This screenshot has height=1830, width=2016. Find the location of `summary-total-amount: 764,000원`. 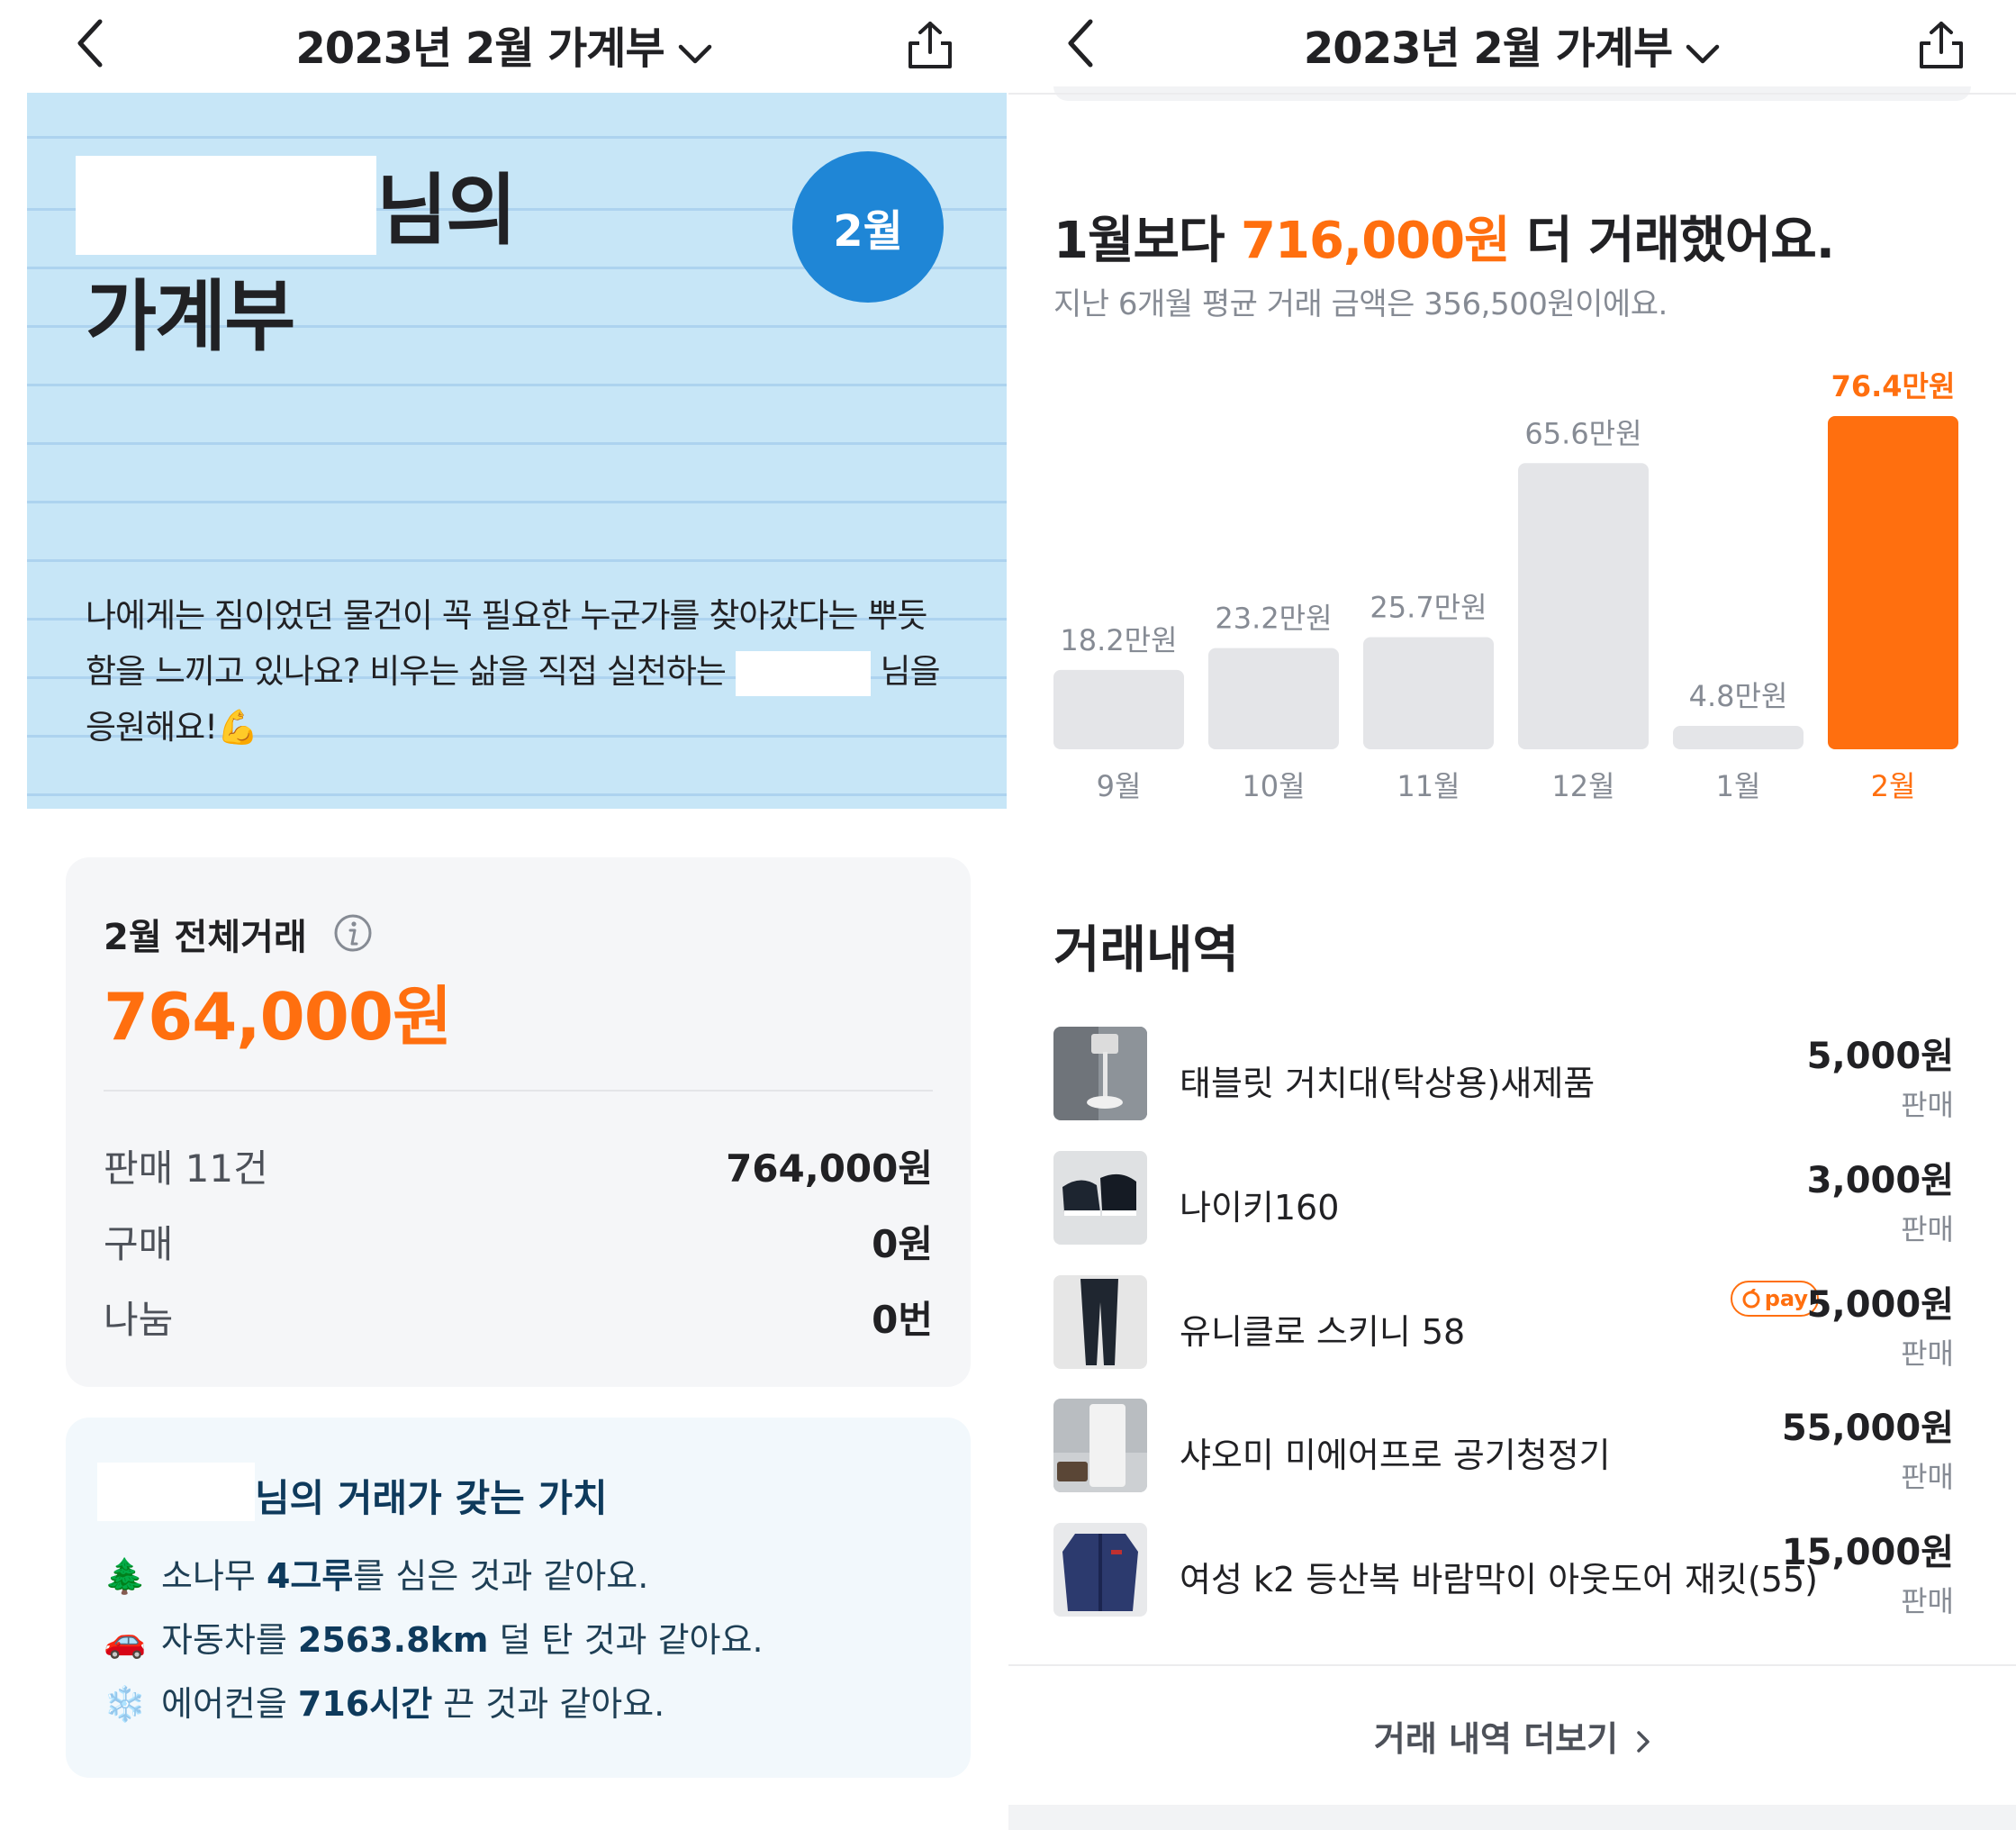

summary-total-amount: 764,000원 is located at coordinates (278, 1017).